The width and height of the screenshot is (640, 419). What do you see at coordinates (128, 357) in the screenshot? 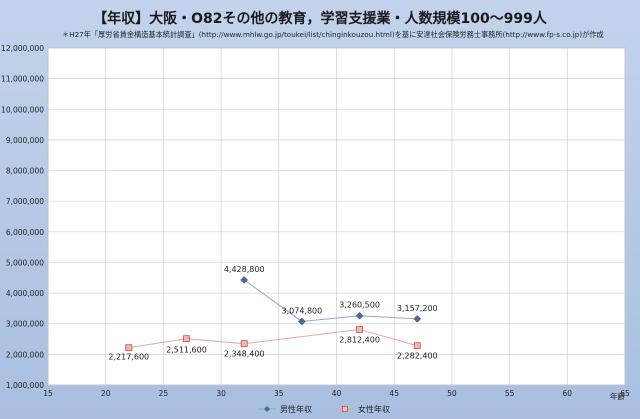
I see `data-label: 2,217,600` at bounding box center [128, 357].